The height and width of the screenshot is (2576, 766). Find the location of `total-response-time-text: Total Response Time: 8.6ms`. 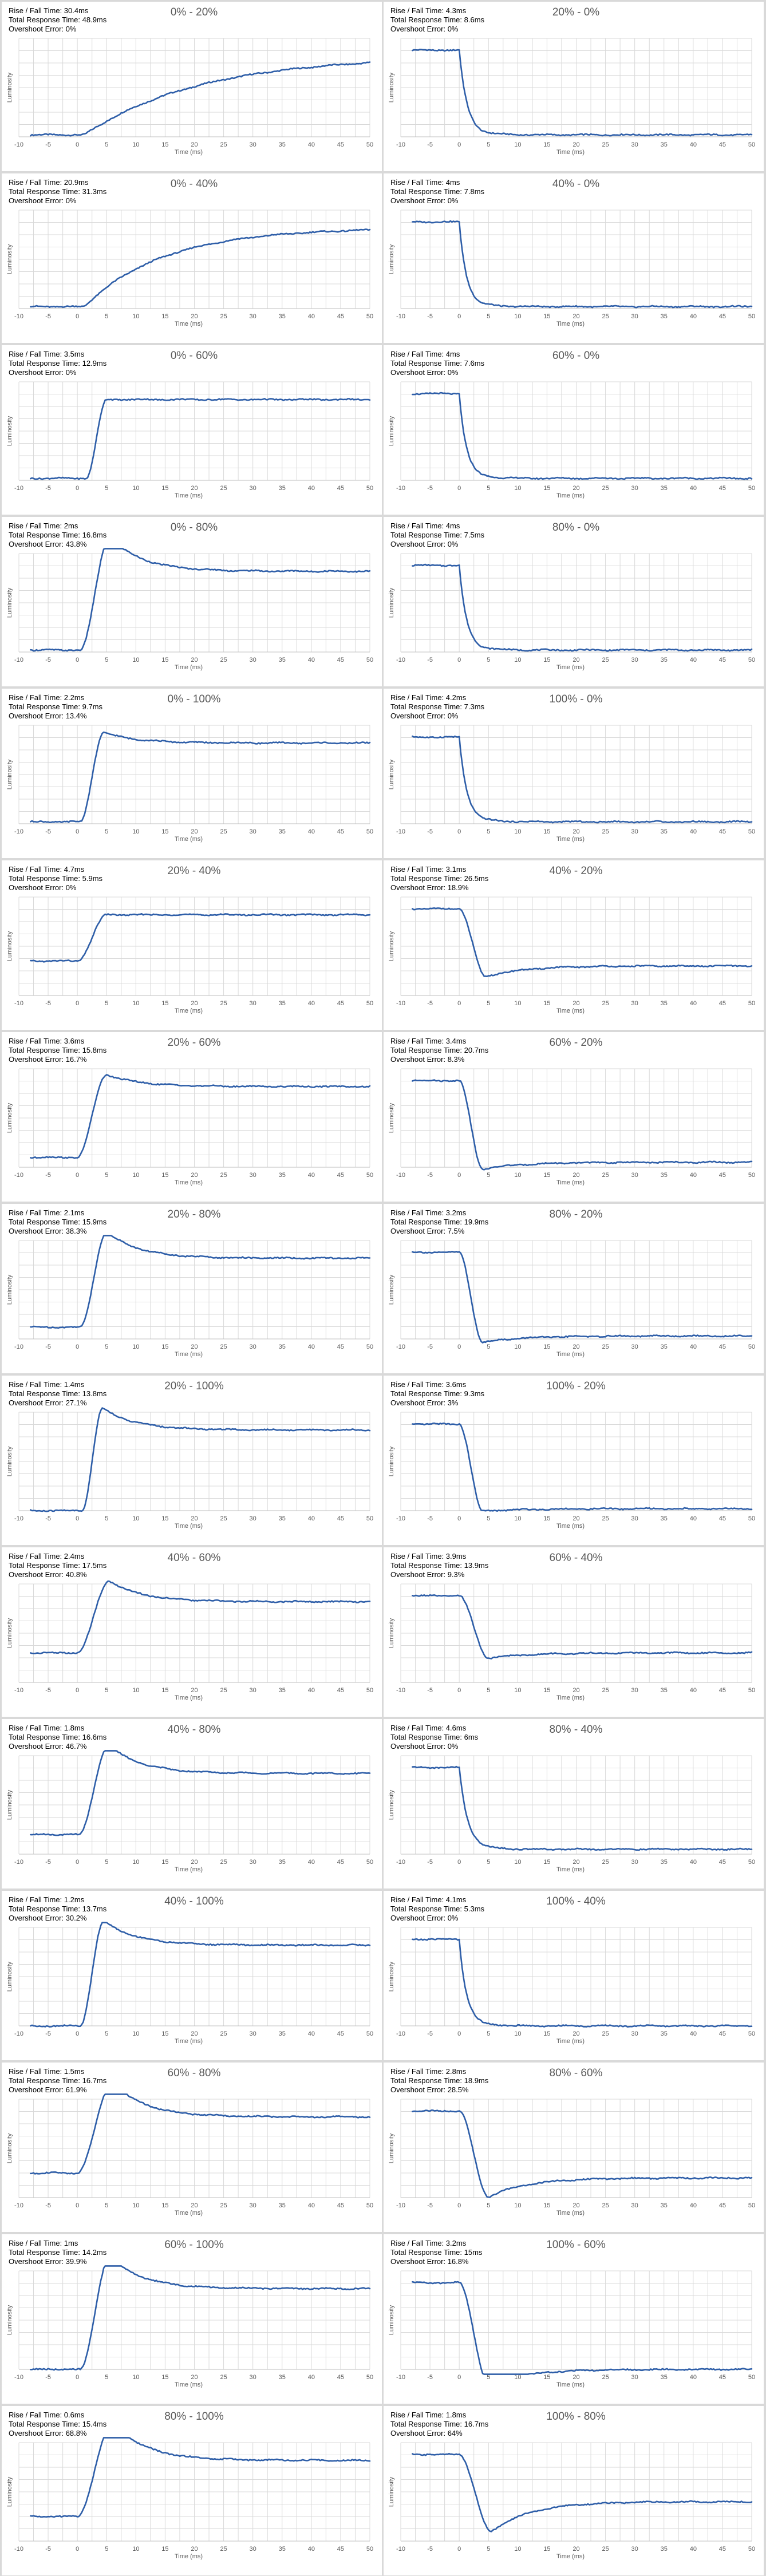

total-response-time-text: Total Response Time: 8.6ms is located at coordinates (437, 19).